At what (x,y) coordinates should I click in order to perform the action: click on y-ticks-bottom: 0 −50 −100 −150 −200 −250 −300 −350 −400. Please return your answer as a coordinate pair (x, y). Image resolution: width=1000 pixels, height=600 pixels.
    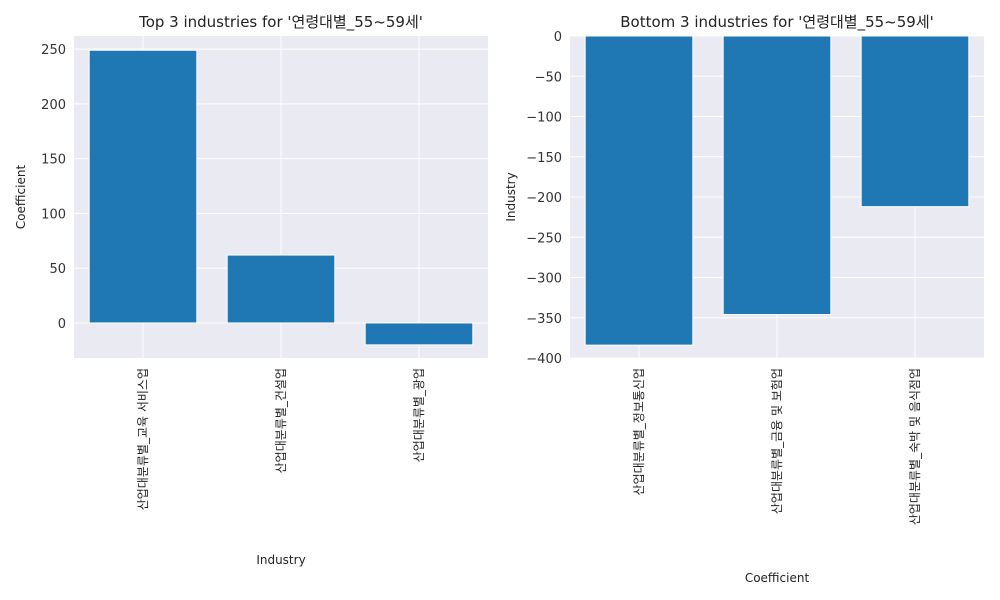
    Looking at the image, I should click on (544, 198).